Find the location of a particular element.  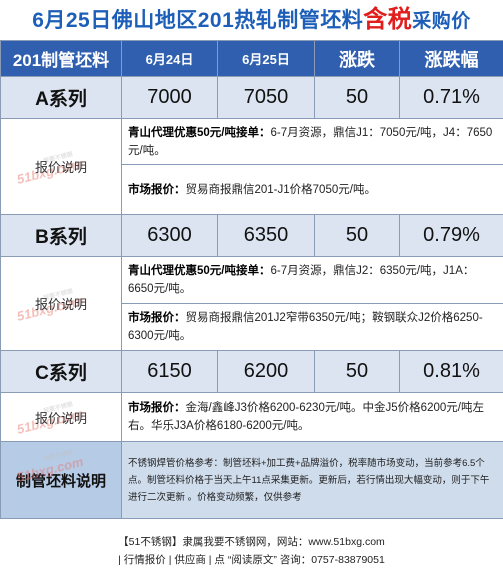

table-header: 201制管坯料 6月24日 6月25日 涨跌 涨跌幅 is located at coordinates (251, 58).